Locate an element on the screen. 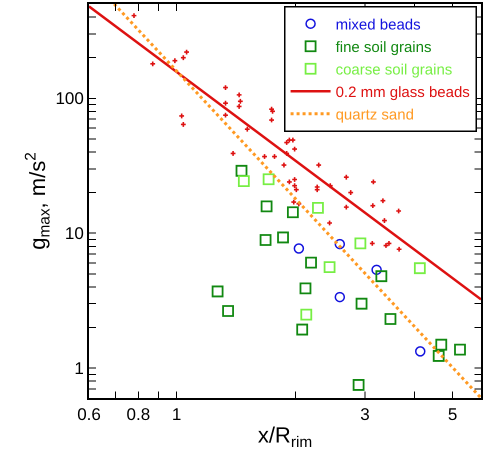  x-tick-label: 0.6 is located at coordinates (89, 414).